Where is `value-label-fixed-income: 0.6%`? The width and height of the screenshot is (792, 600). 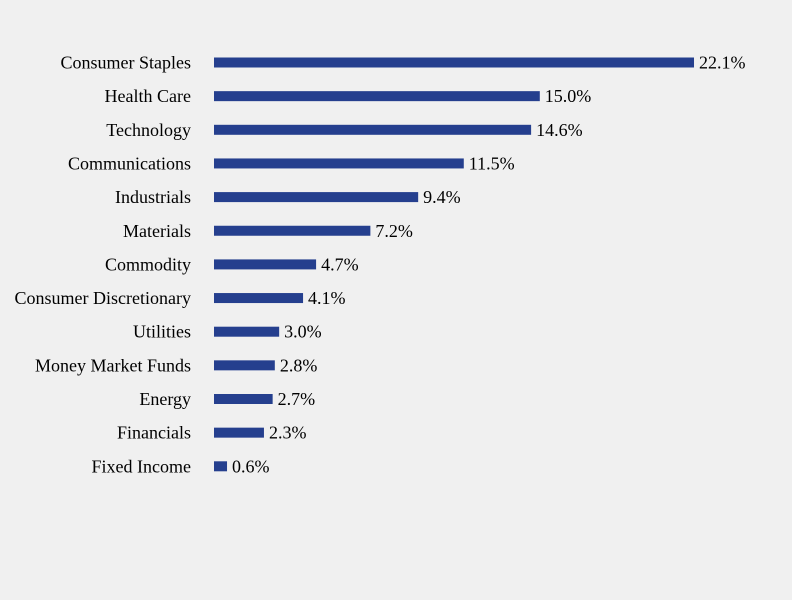 value-label-fixed-income: 0.6% is located at coordinates (250, 466).